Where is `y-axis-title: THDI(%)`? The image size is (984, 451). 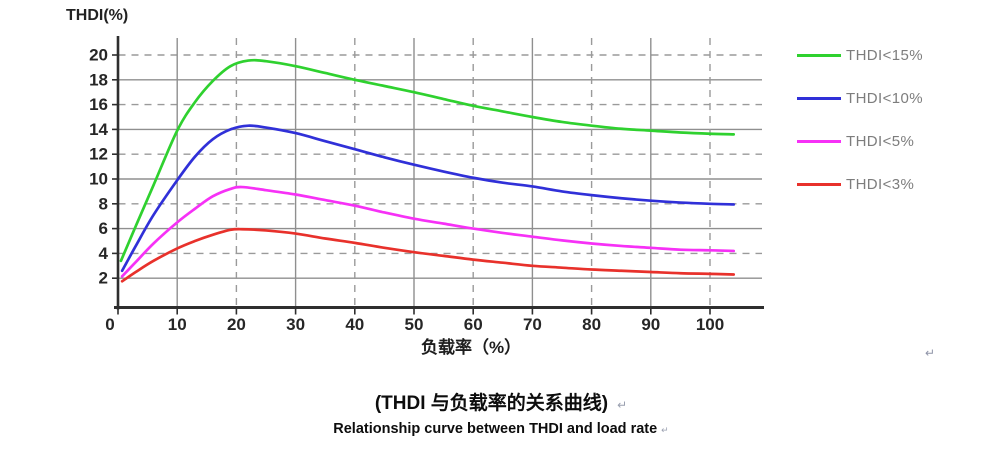
y-axis-title: THDI(%) is located at coordinates (97, 15).